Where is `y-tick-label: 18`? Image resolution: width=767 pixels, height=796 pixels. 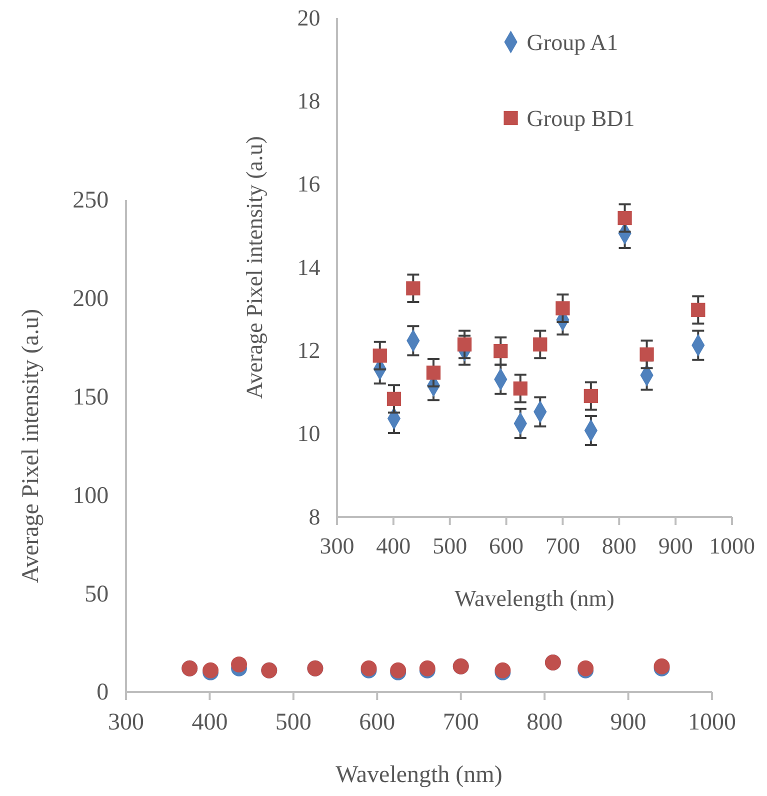
y-tick-label: 18 is located at coordinates (308, 101).